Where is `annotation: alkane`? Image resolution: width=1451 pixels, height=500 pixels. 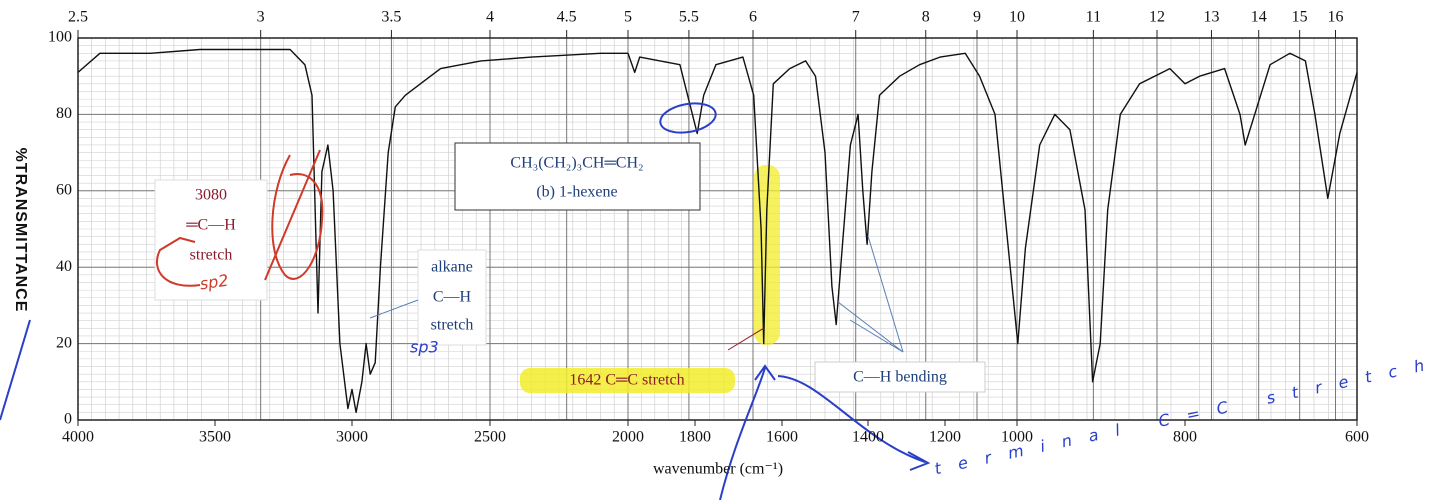 annotation: alkane is located at coordinates (452, 267).